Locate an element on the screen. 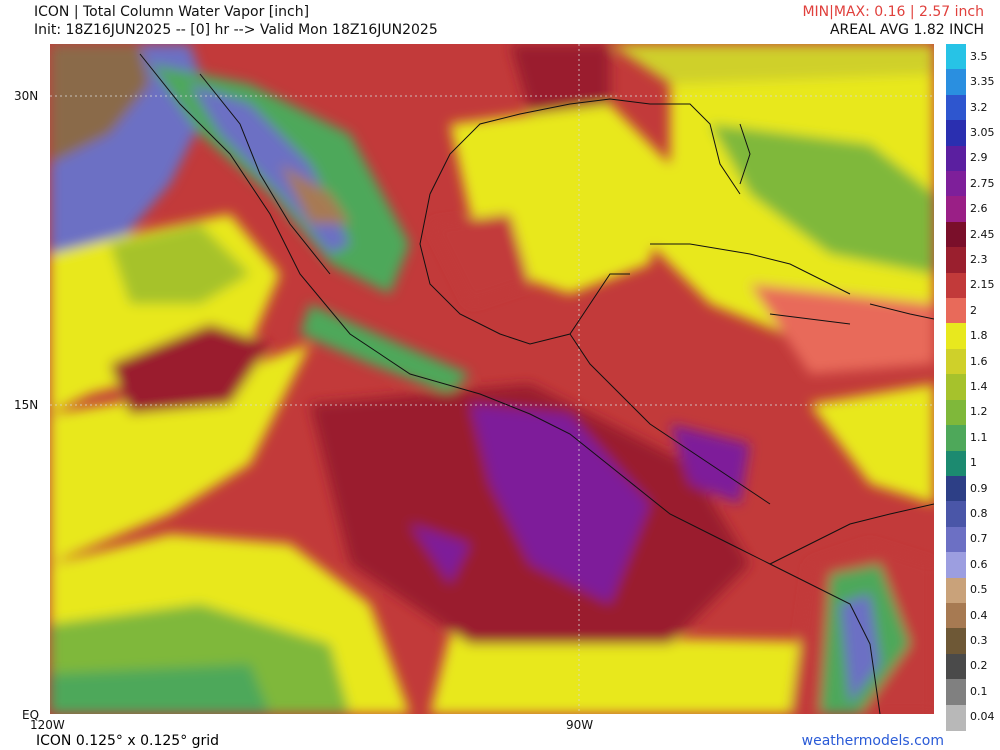 The image size is (1000, 750). colorbar-label: 0.4 is located at coordinates (979, 615).